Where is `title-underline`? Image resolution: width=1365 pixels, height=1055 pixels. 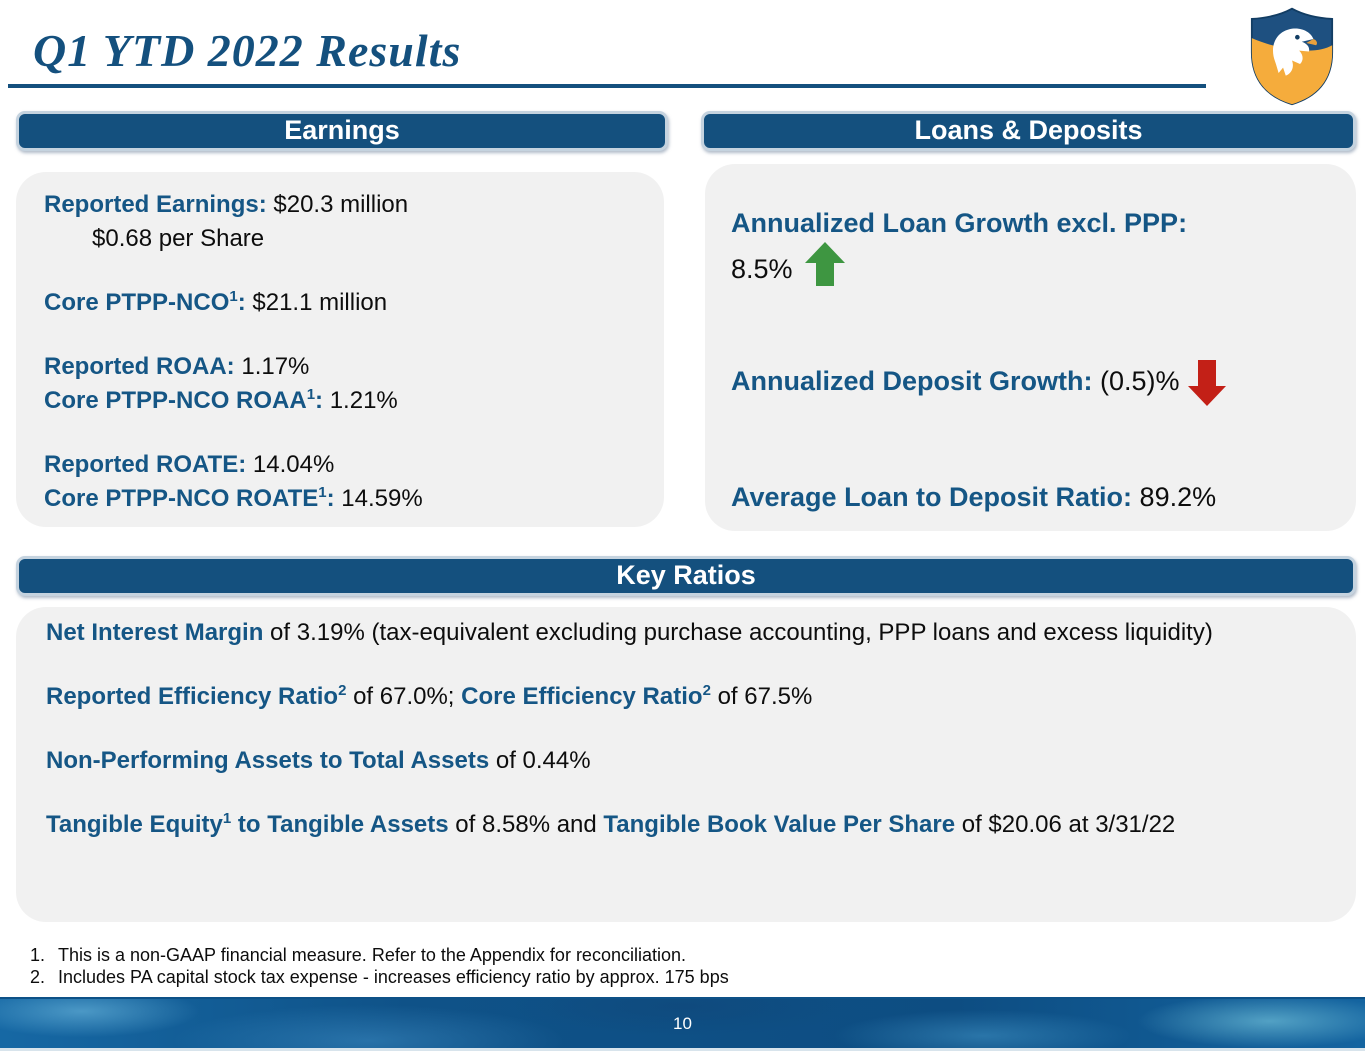
title-underline is located at coordinates (607, 86).